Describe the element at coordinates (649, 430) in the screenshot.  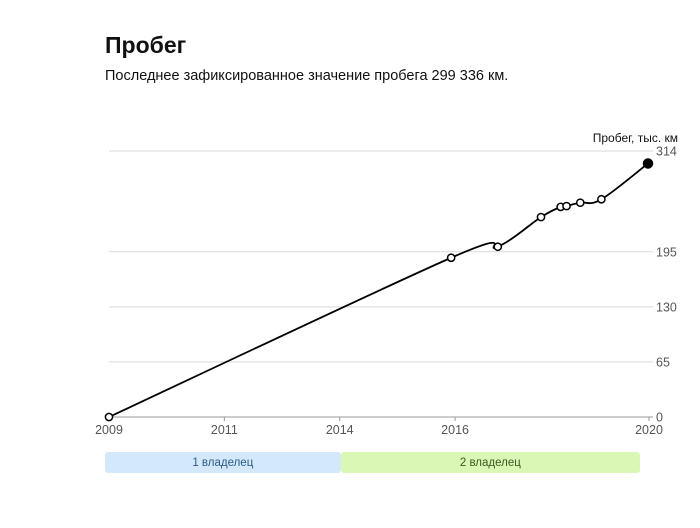
I see `x-tick-label: 2020` at that location.